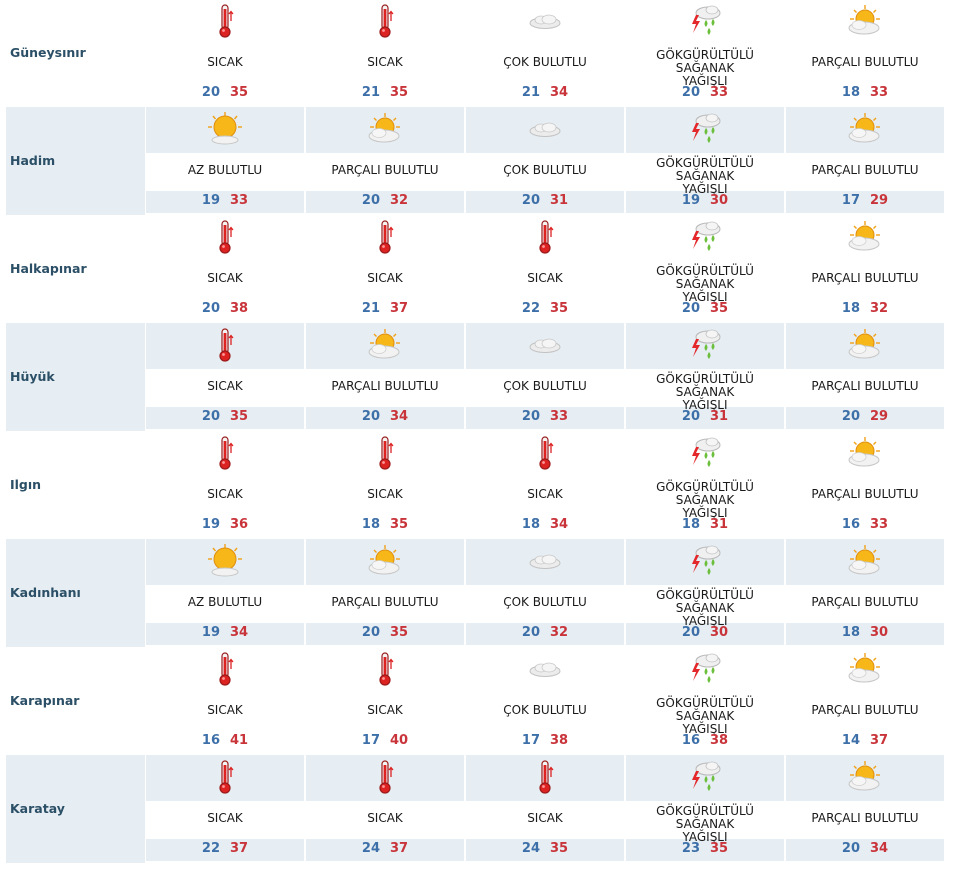 This screenshot has width=954, height=870. What do you see at coordinates (545, 809) in the screenshot?
I see `forecast-cell: SICAK 24 35` at bounding box center [545, 809].